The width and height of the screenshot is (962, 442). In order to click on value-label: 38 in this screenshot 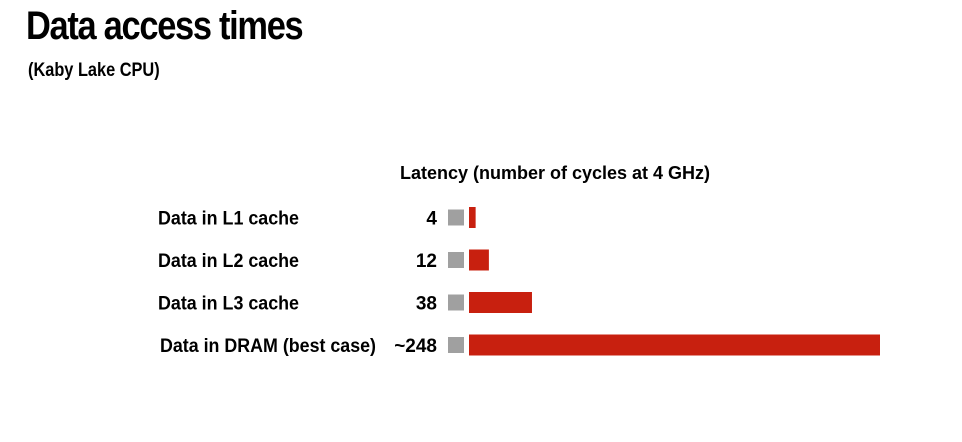, I will do `click(426, 304)`.